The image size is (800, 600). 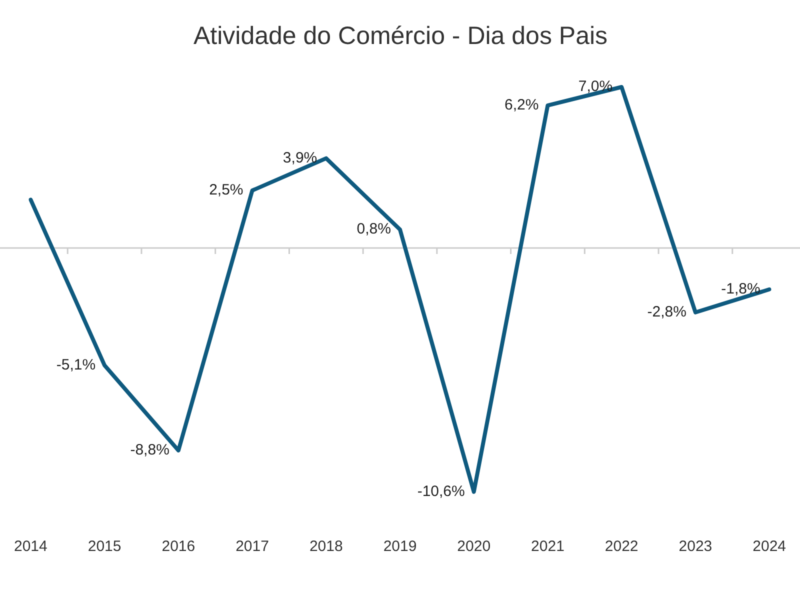 What do you see at coordinates (521, 105) in the screenshot?
I see `data-label: 6,2%` at bounding box center [521, 105].